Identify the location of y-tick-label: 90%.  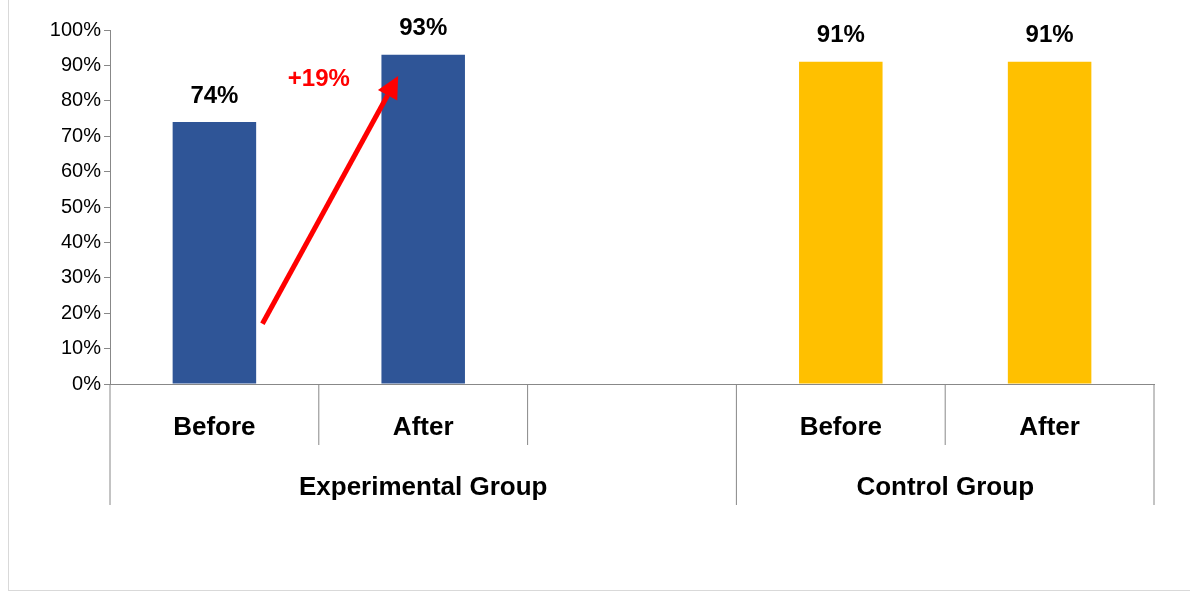
(81, 63).